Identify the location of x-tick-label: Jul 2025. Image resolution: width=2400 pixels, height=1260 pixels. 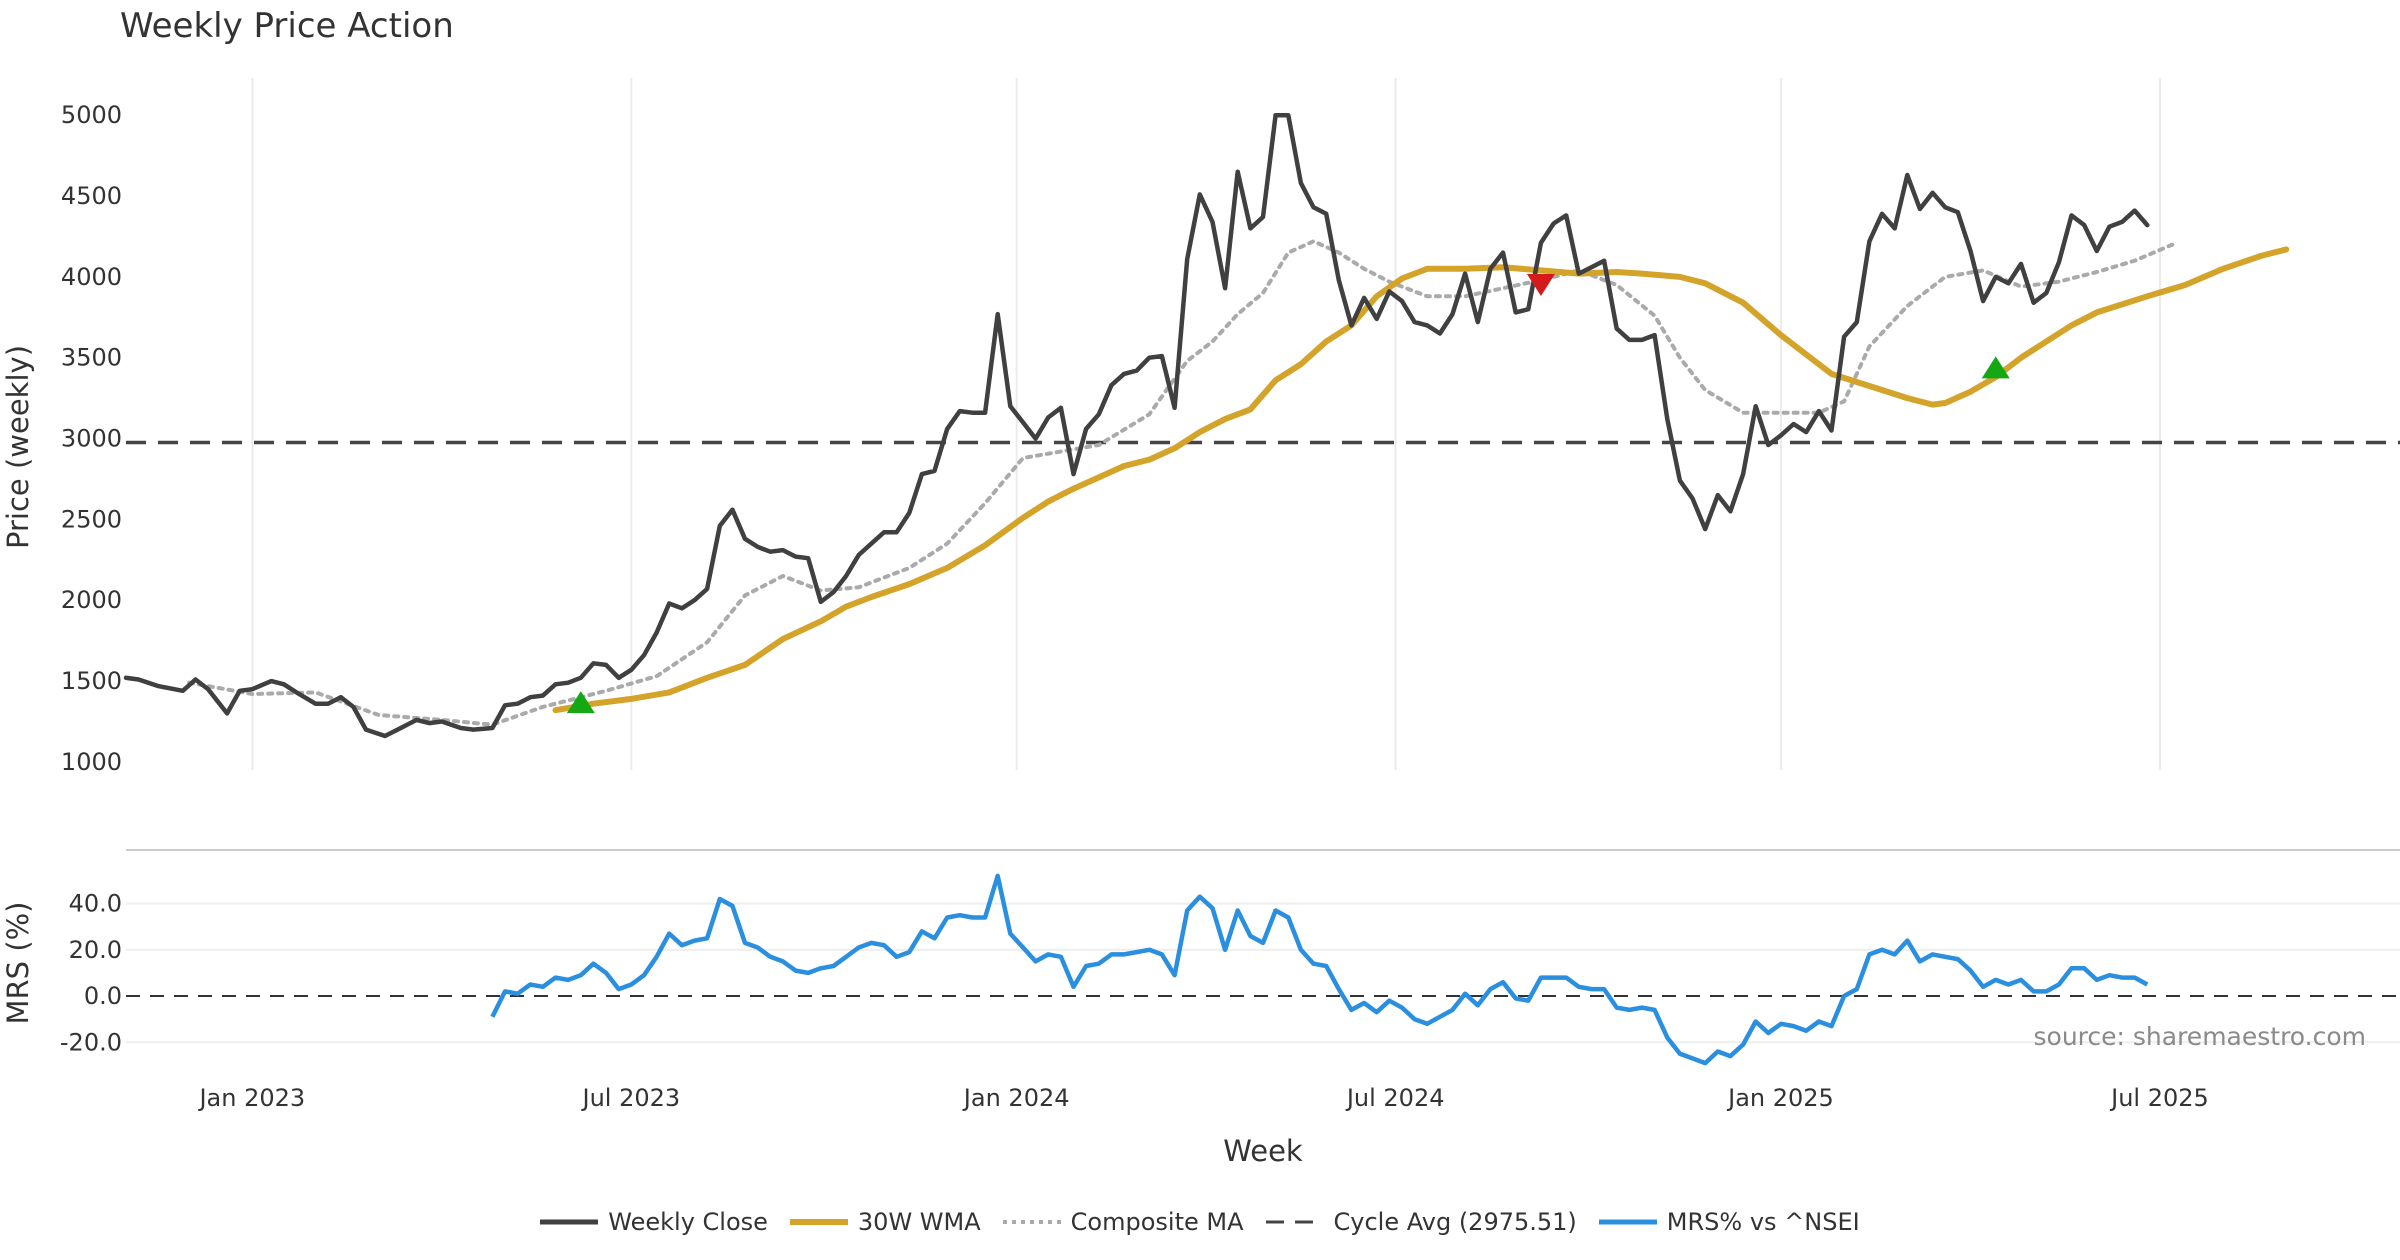
(2159, 1098).